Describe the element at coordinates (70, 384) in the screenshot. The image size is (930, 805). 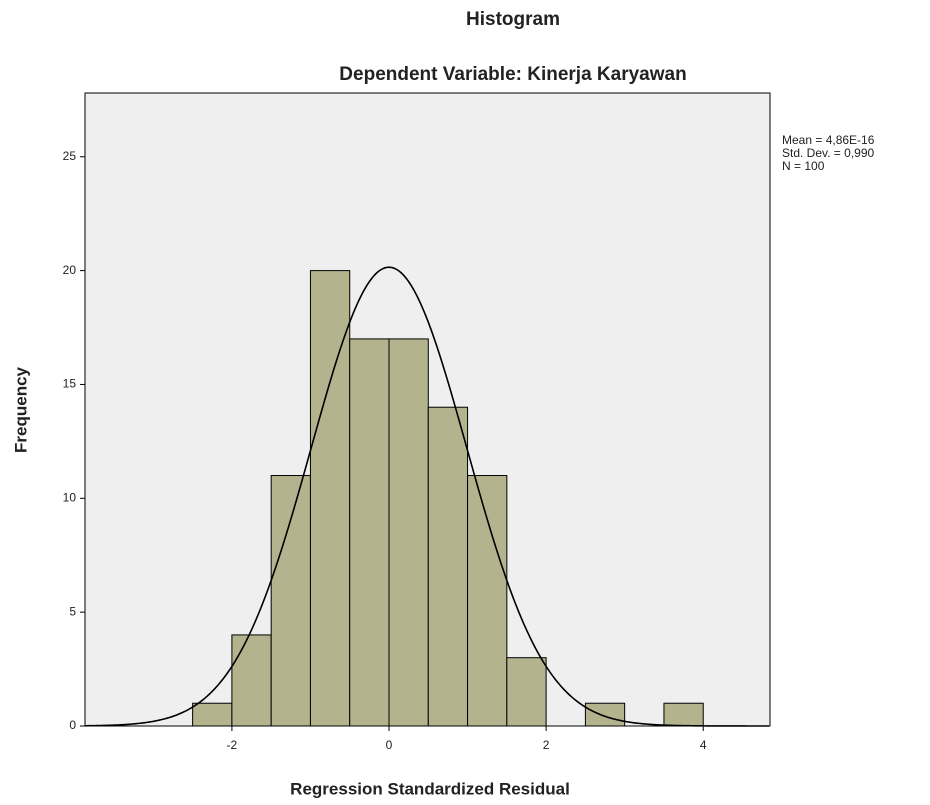
I see `y-tick-label: 15` at that location.